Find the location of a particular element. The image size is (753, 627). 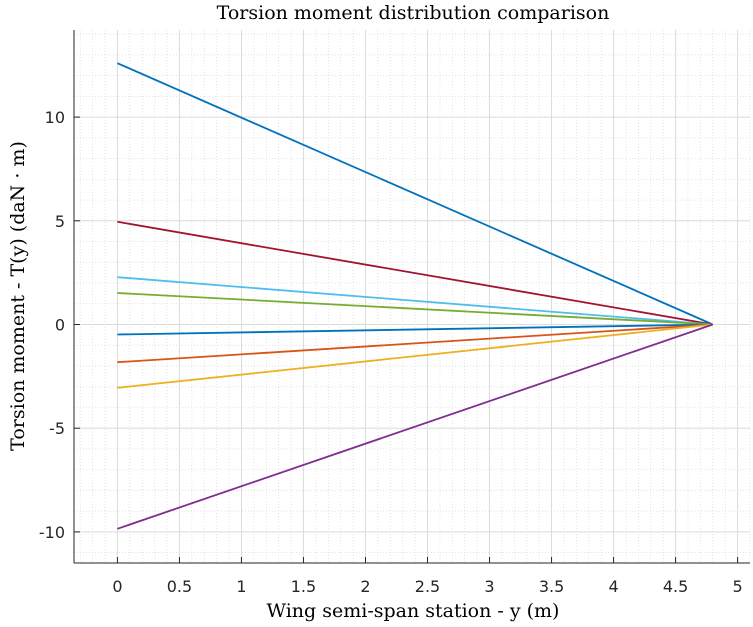

y-tick-label: 0 is located at coordinates (60, 324).